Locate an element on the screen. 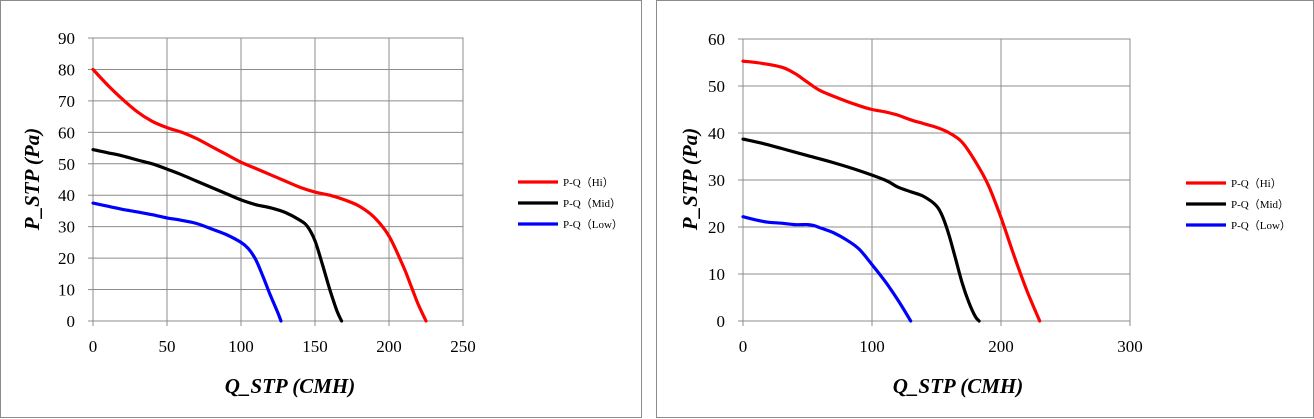  y-tick-label: 70 is located at coordinates (66, 101).